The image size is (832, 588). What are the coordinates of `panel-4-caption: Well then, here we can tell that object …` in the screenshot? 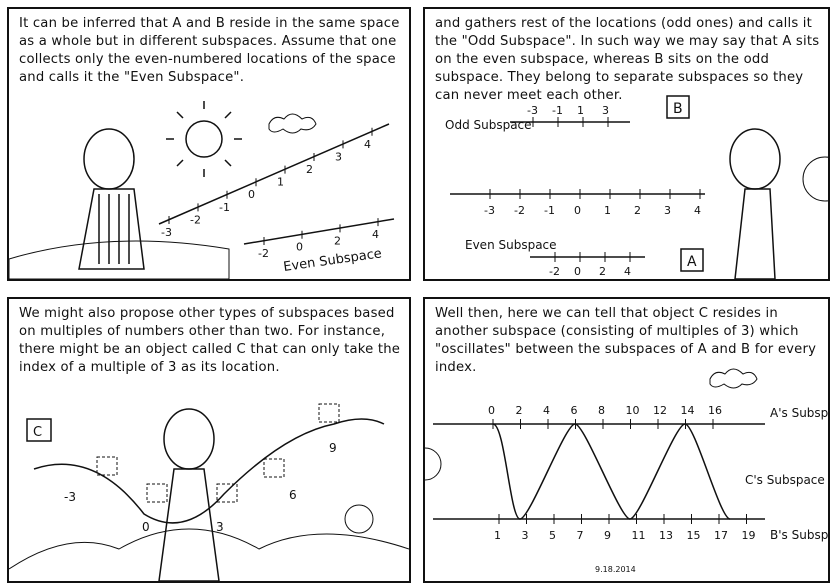 It's located at (626, 340).